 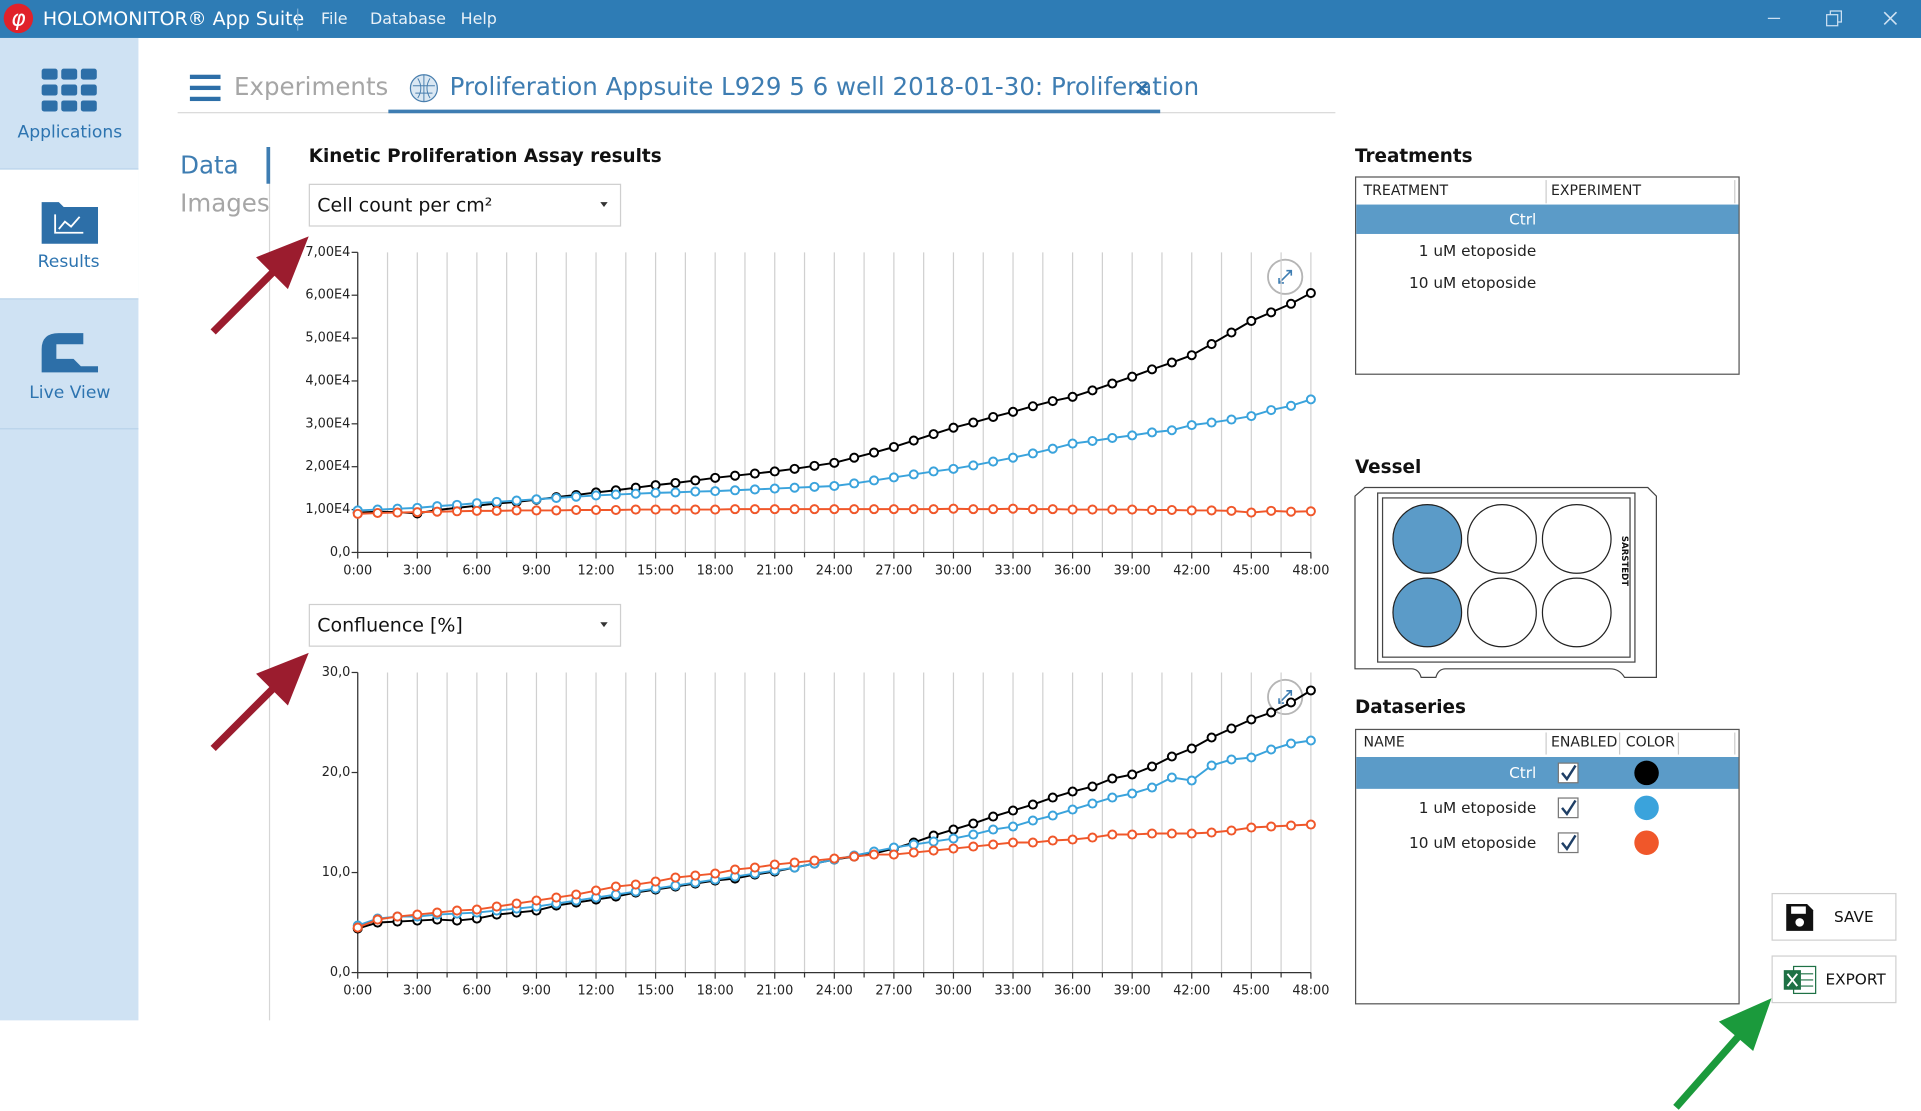 I want to click on x-tick-label: 12:00, so click(x=595, y=990).